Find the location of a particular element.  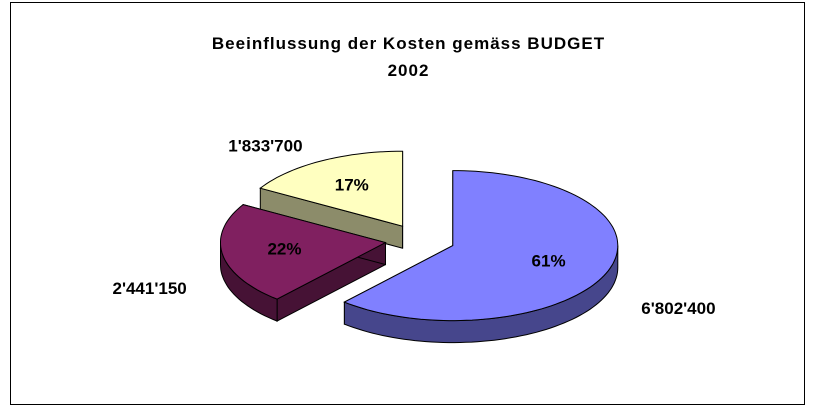

percent-label: 17% is located at coordinates (352, 184).